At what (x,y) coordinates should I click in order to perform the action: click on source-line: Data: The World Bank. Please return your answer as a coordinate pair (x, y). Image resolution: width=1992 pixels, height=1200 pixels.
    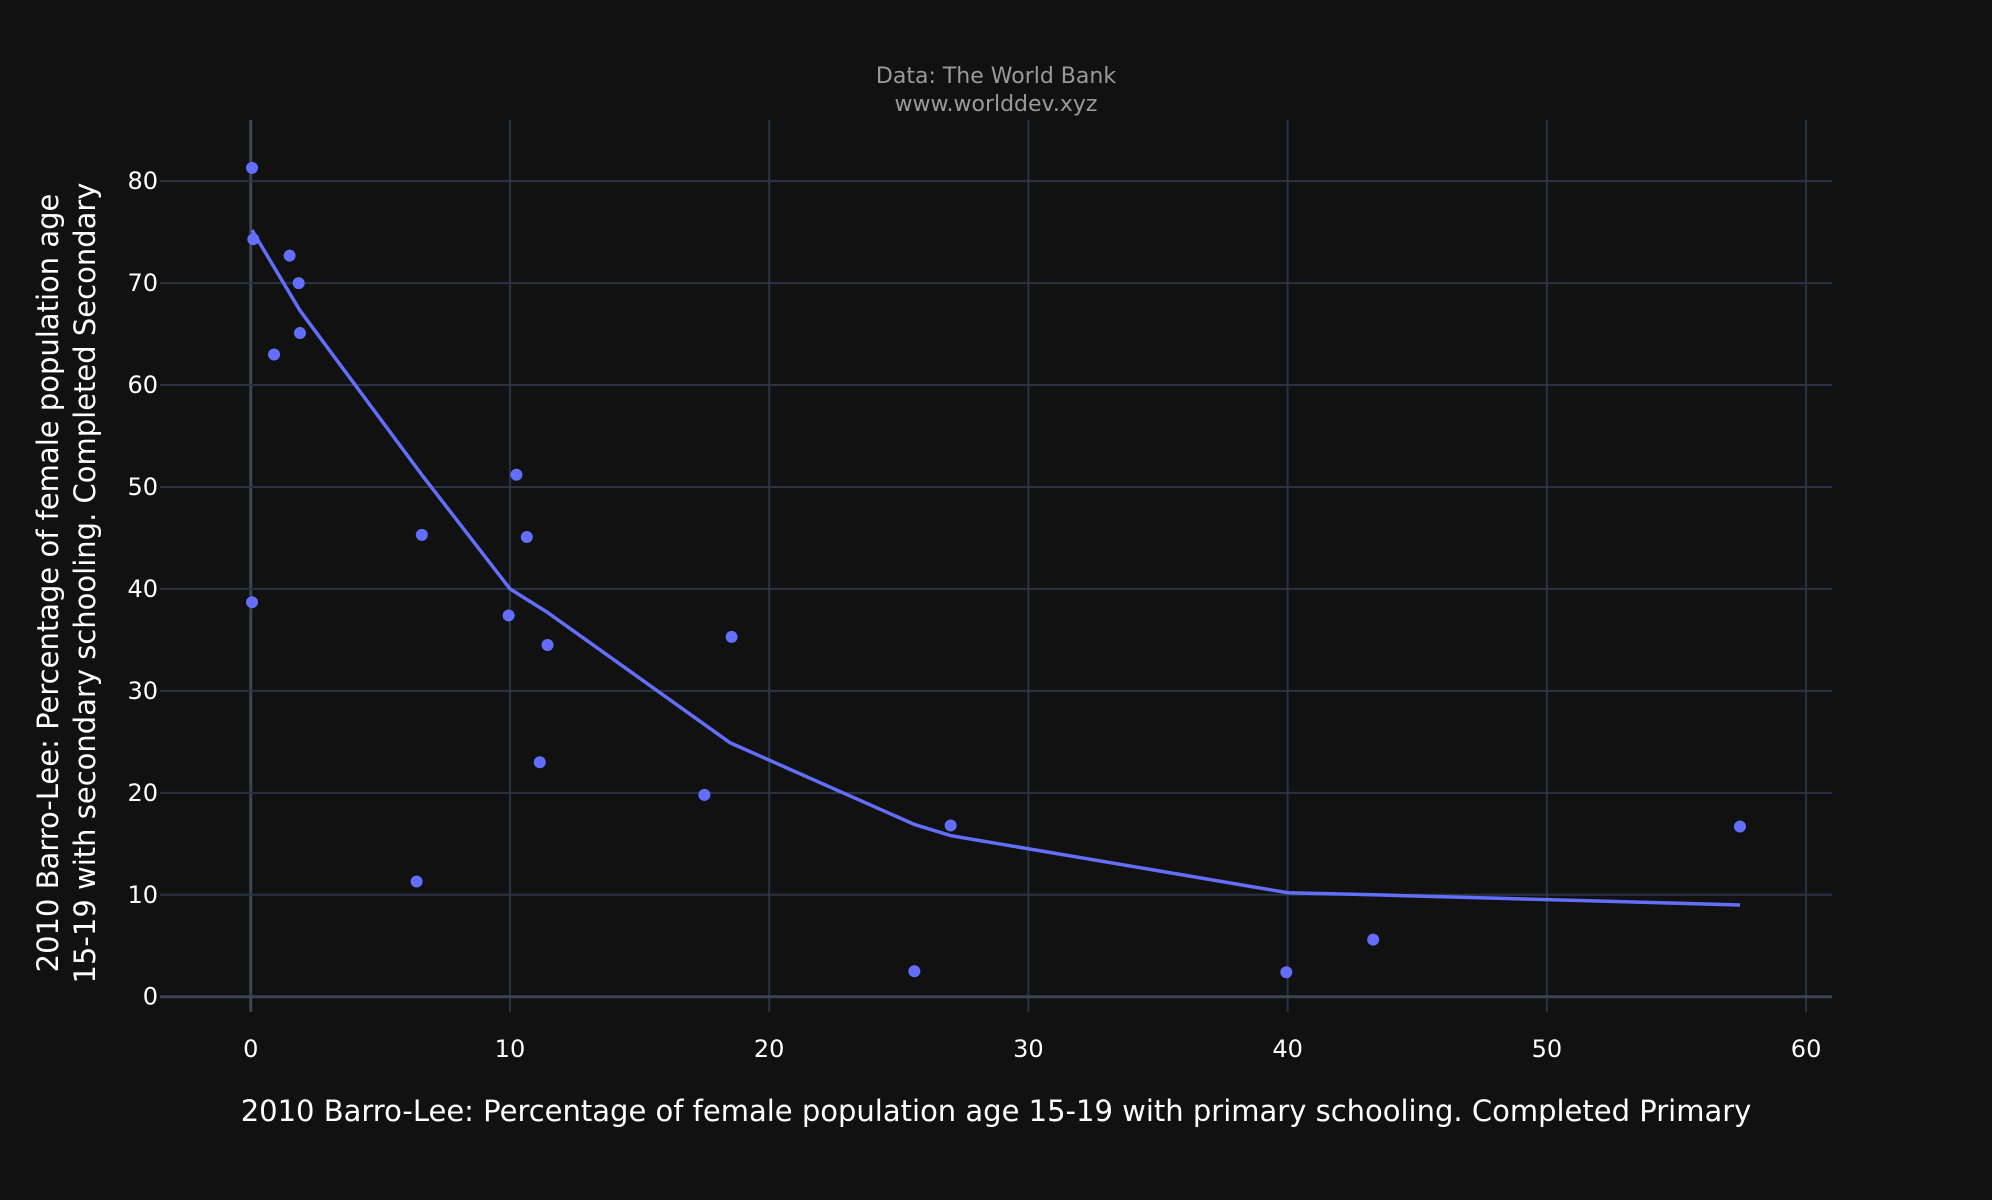
    Looking at the image, I should click on (996, 76).